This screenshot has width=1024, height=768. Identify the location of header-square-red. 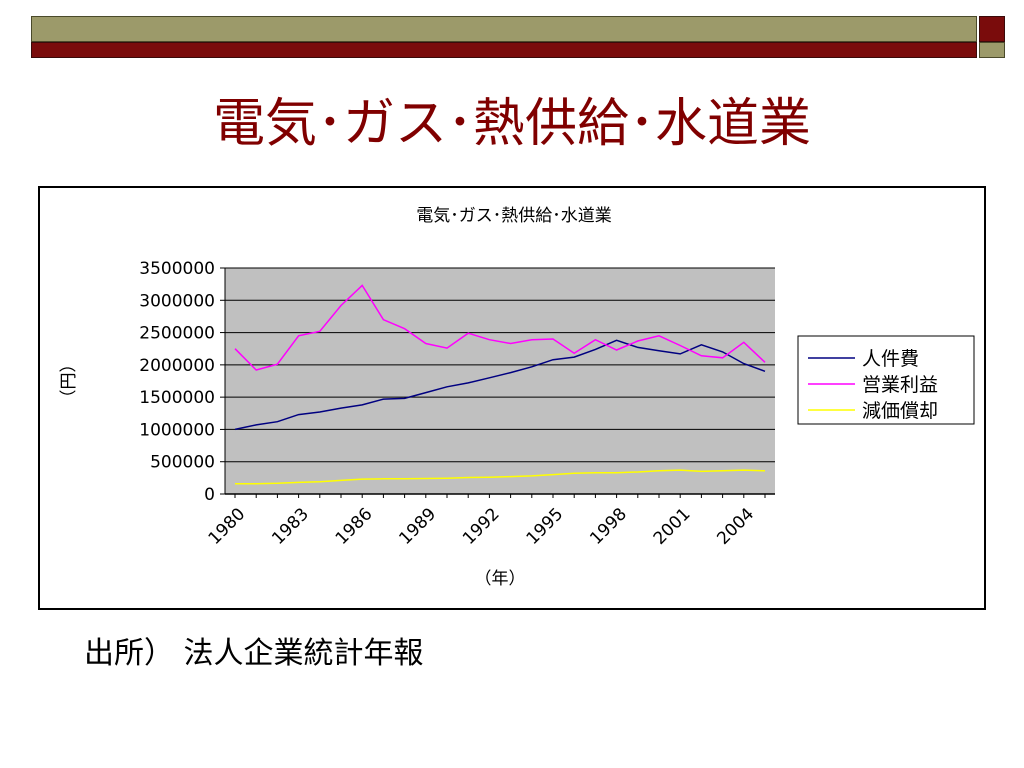
(992, 29).